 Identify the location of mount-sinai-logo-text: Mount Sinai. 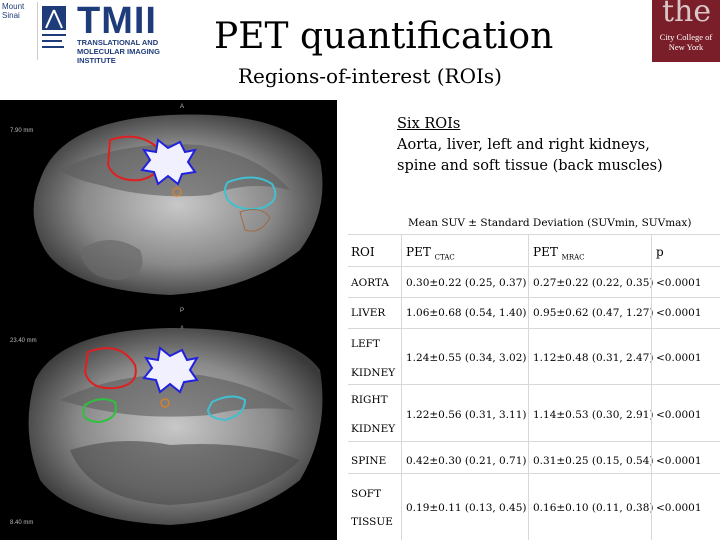
(13, 11).